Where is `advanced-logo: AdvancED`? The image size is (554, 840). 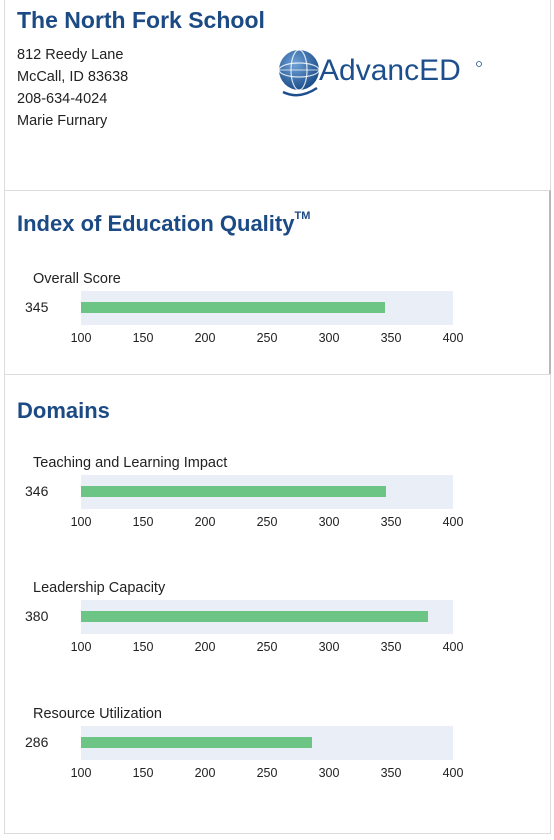 advanced-logo: AdvancED is located at coordinates (379, 74).